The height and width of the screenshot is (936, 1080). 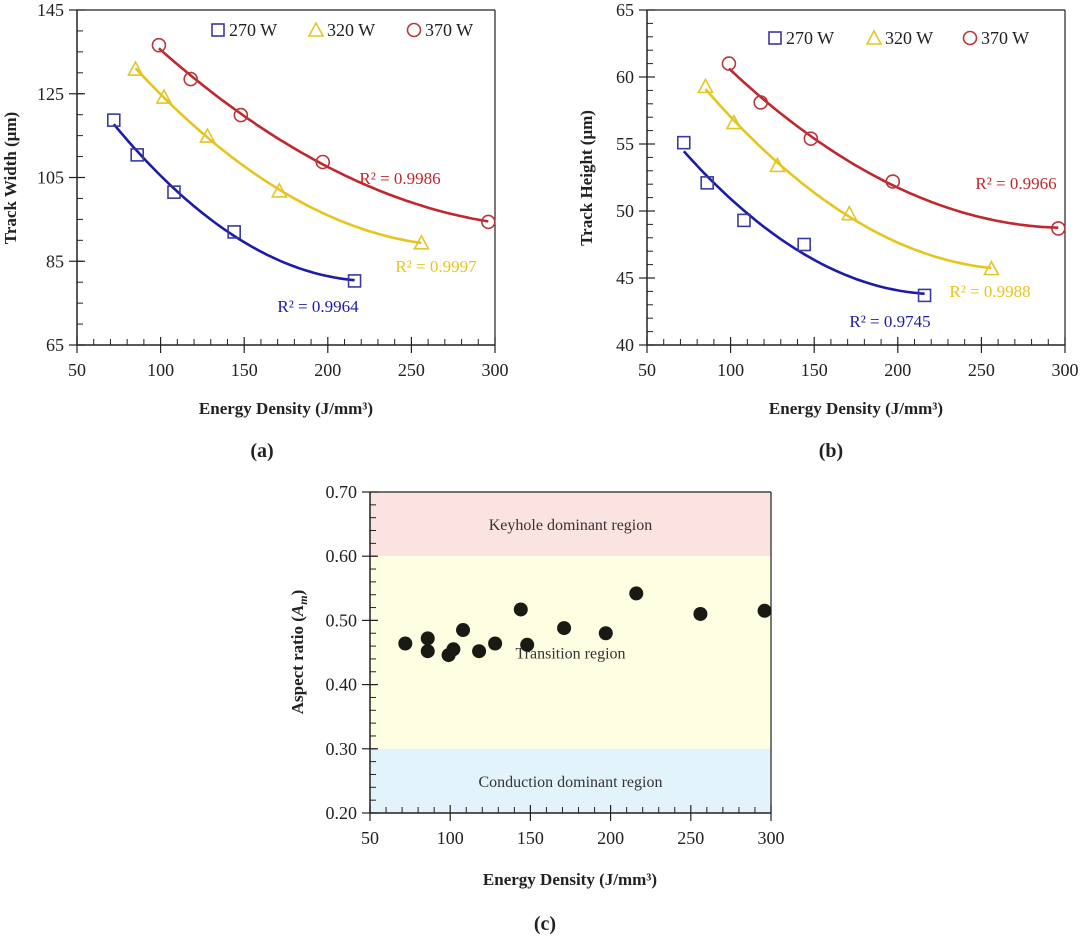 What do you see at coordinates (342, 749) in the screenshot?
I see `y-tick-label: 0.30` at bounding box center [342, 749].